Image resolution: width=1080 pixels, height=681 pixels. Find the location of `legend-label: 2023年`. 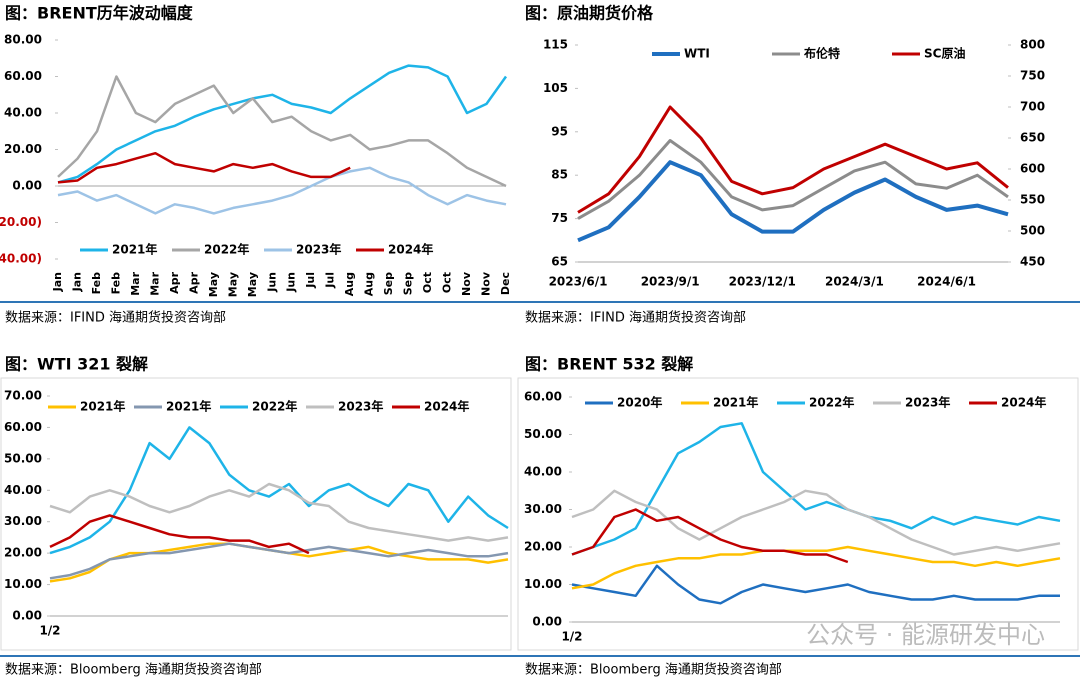

legend-label: 2023年 is located at coordinates (360, 406).